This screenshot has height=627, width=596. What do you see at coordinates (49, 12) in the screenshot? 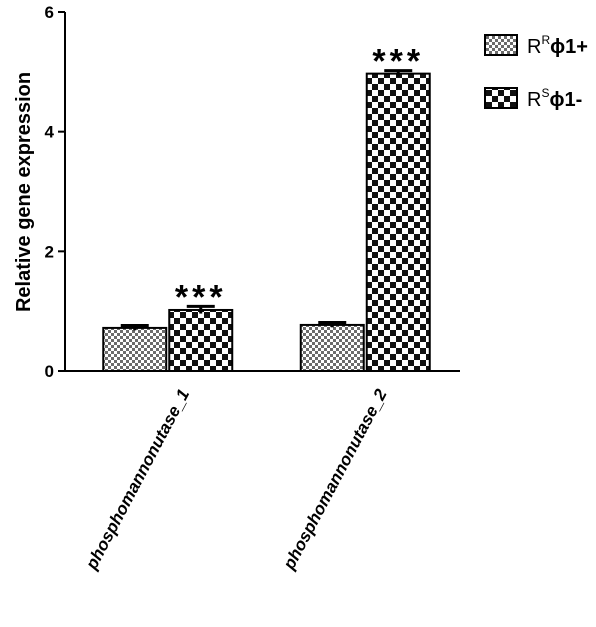
I see `y-tick-label: 6` at bounding box center [49, 12].